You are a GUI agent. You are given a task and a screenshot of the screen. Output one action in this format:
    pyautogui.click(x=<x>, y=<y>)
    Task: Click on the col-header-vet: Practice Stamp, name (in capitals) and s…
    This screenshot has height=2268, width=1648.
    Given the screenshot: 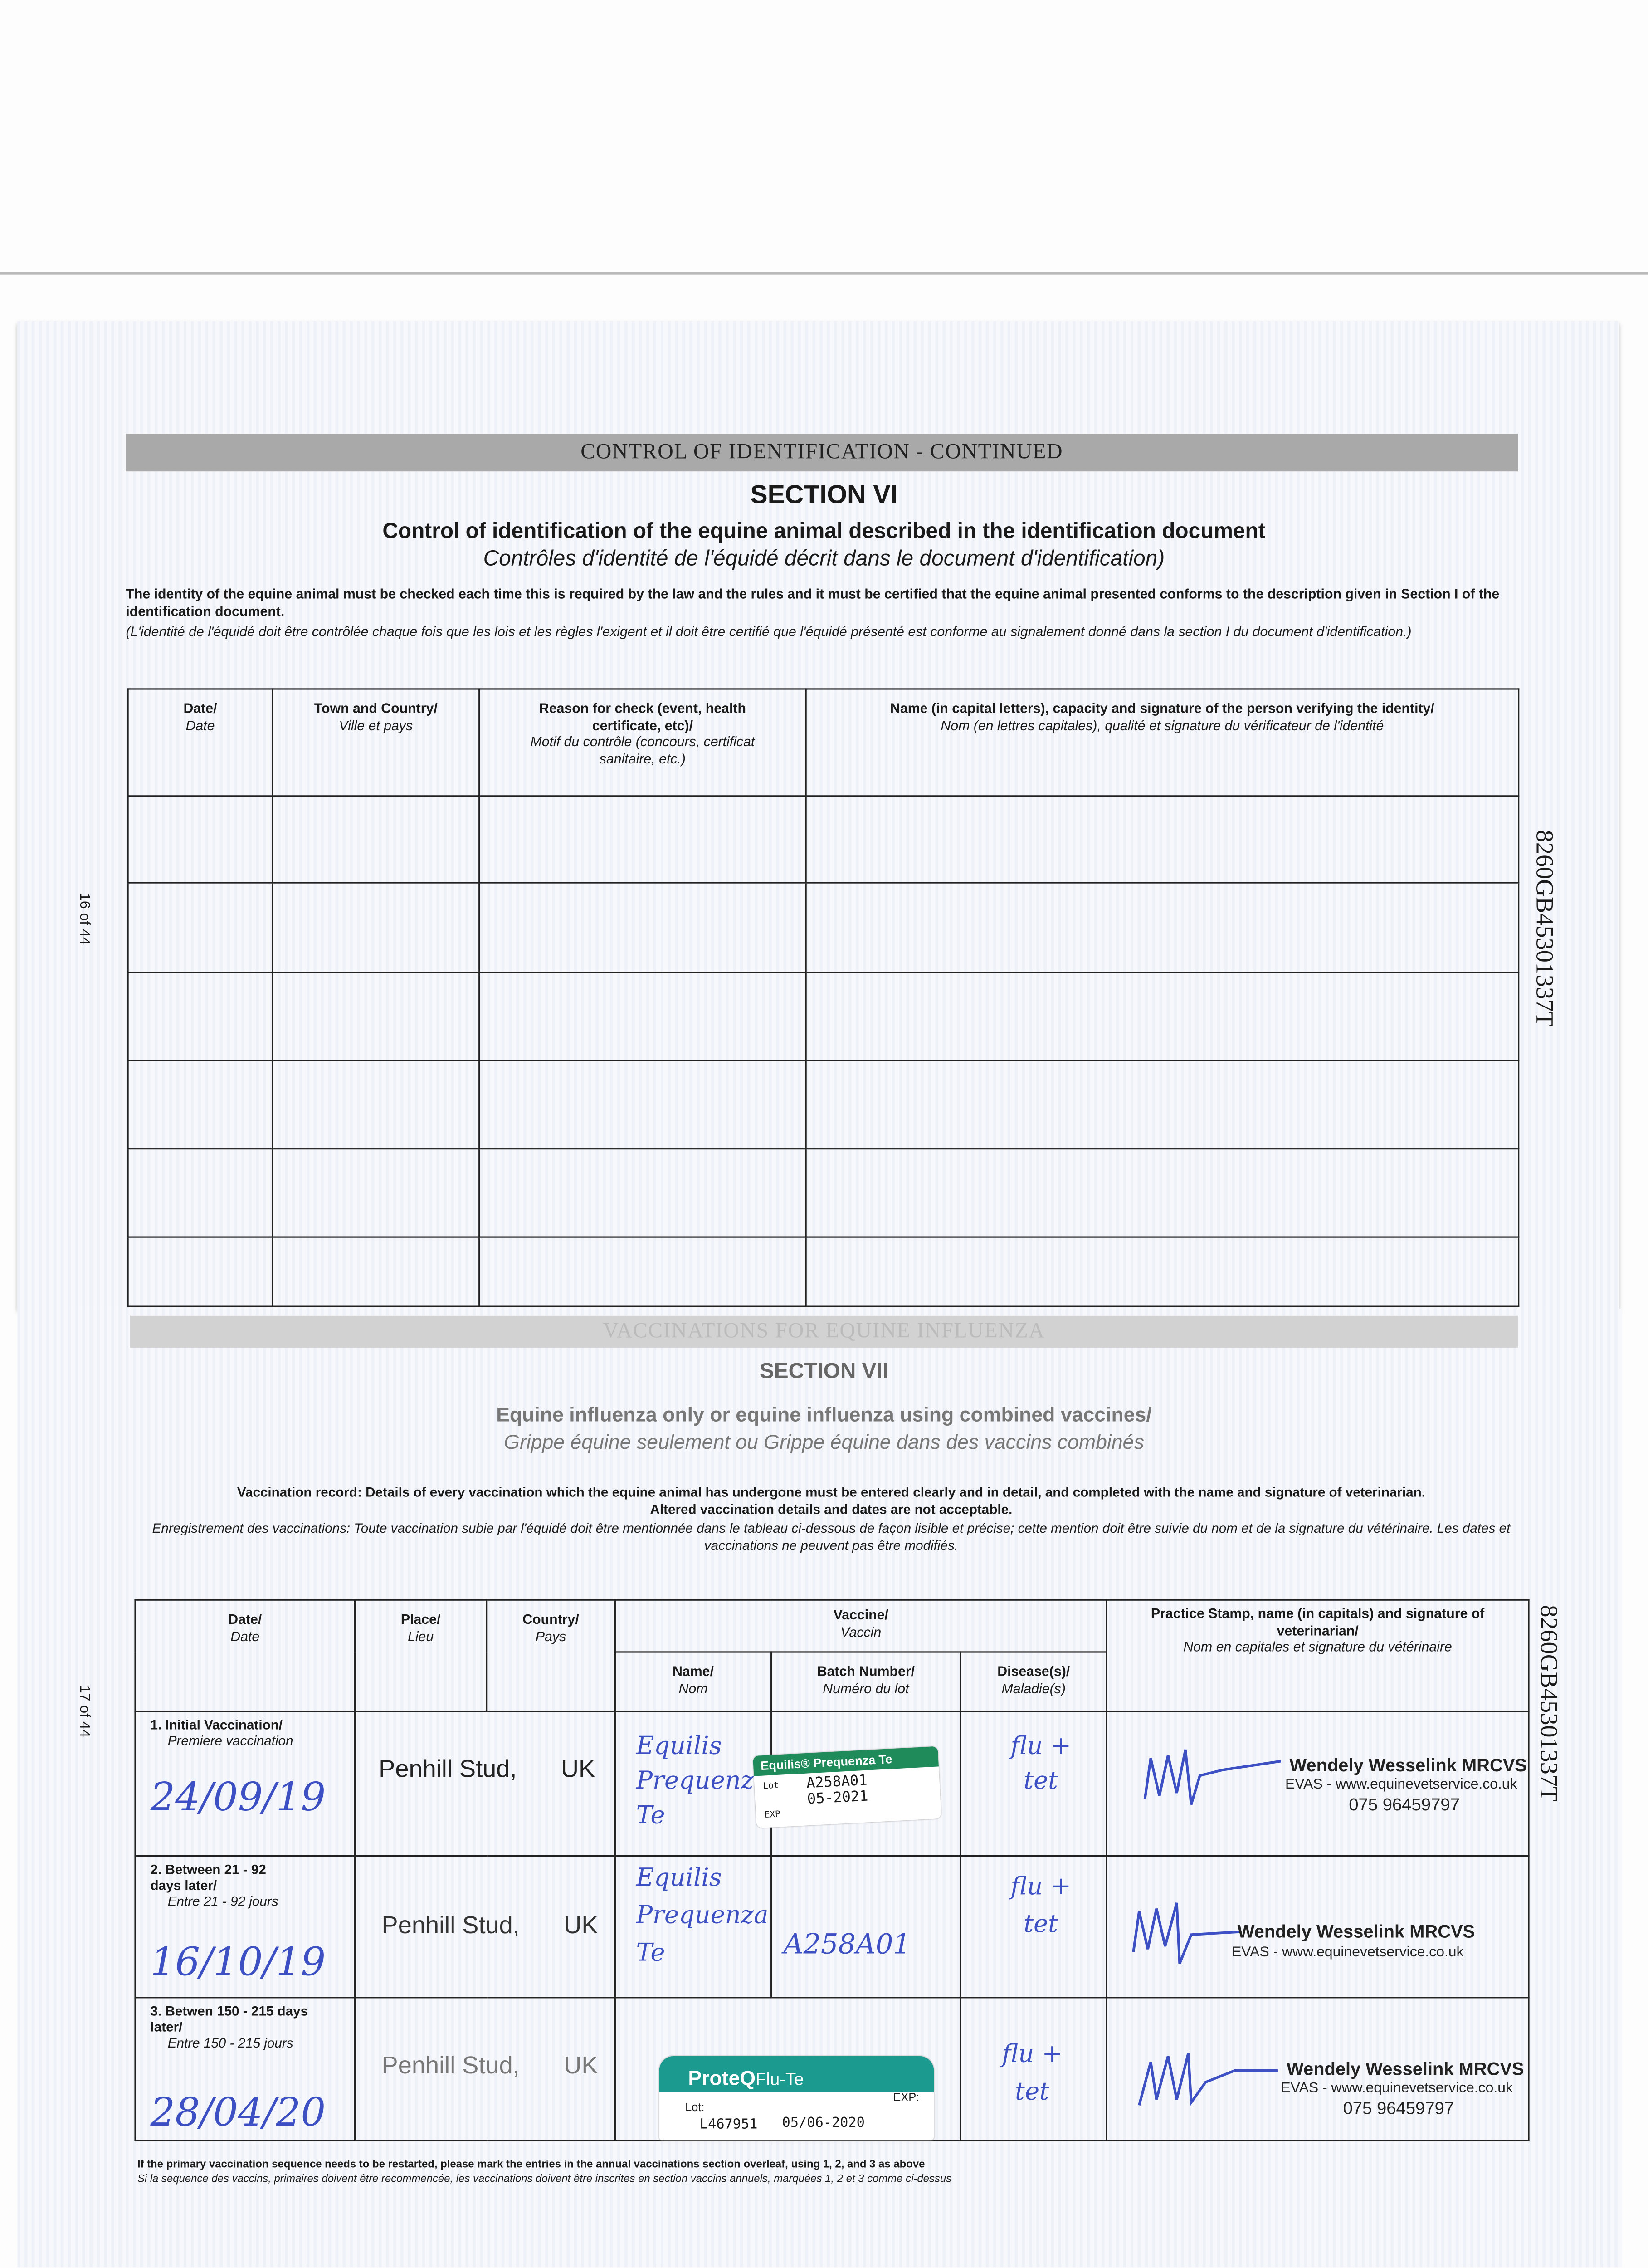 What is the action you would take?
    pyautogui.click(x=1318, y=1656)
    